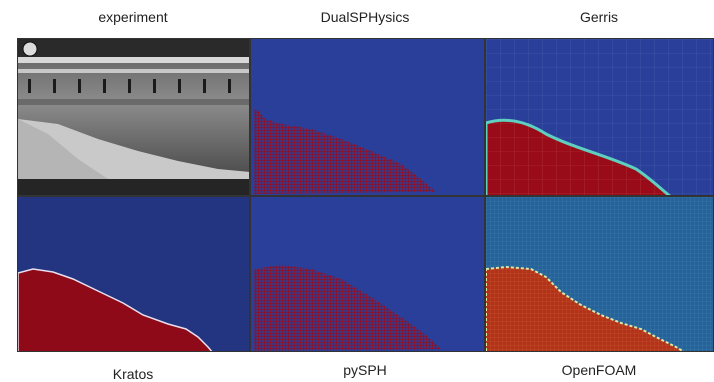 The width and height of the screenshot is (714, 382). I want to click on label-experiment: experiment, so click(133, 17).